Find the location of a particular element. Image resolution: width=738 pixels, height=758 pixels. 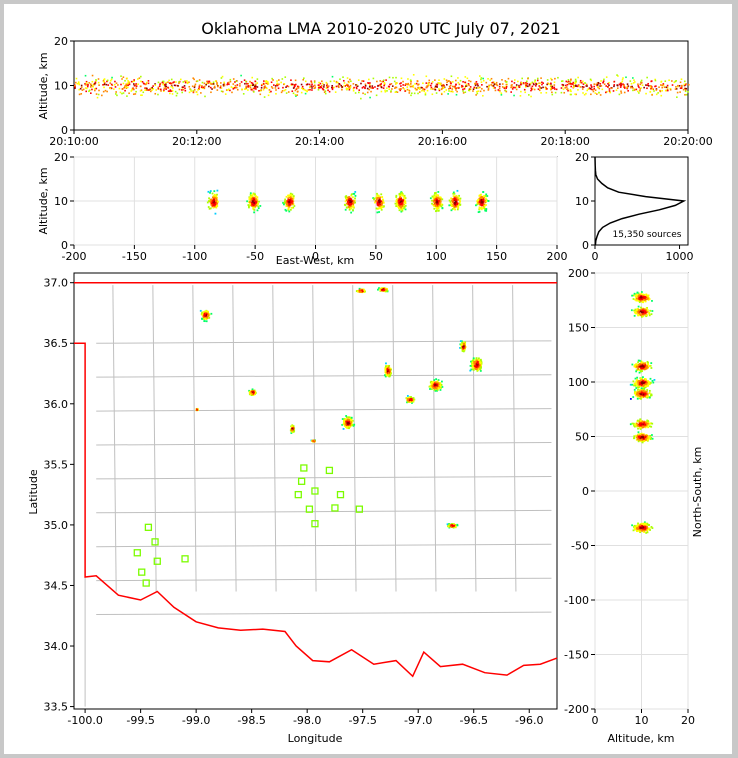

ew-altitude-xlabel: East-West, km is located at coordinates (315, 260).